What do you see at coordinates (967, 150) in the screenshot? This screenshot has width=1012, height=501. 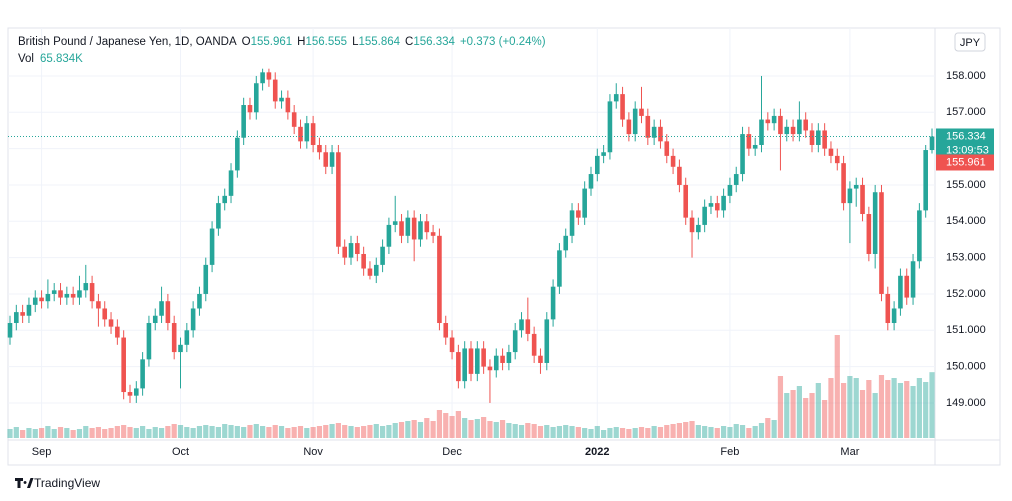 I see `countdown-label: 13:09:53` at bounding box center [967, 150].